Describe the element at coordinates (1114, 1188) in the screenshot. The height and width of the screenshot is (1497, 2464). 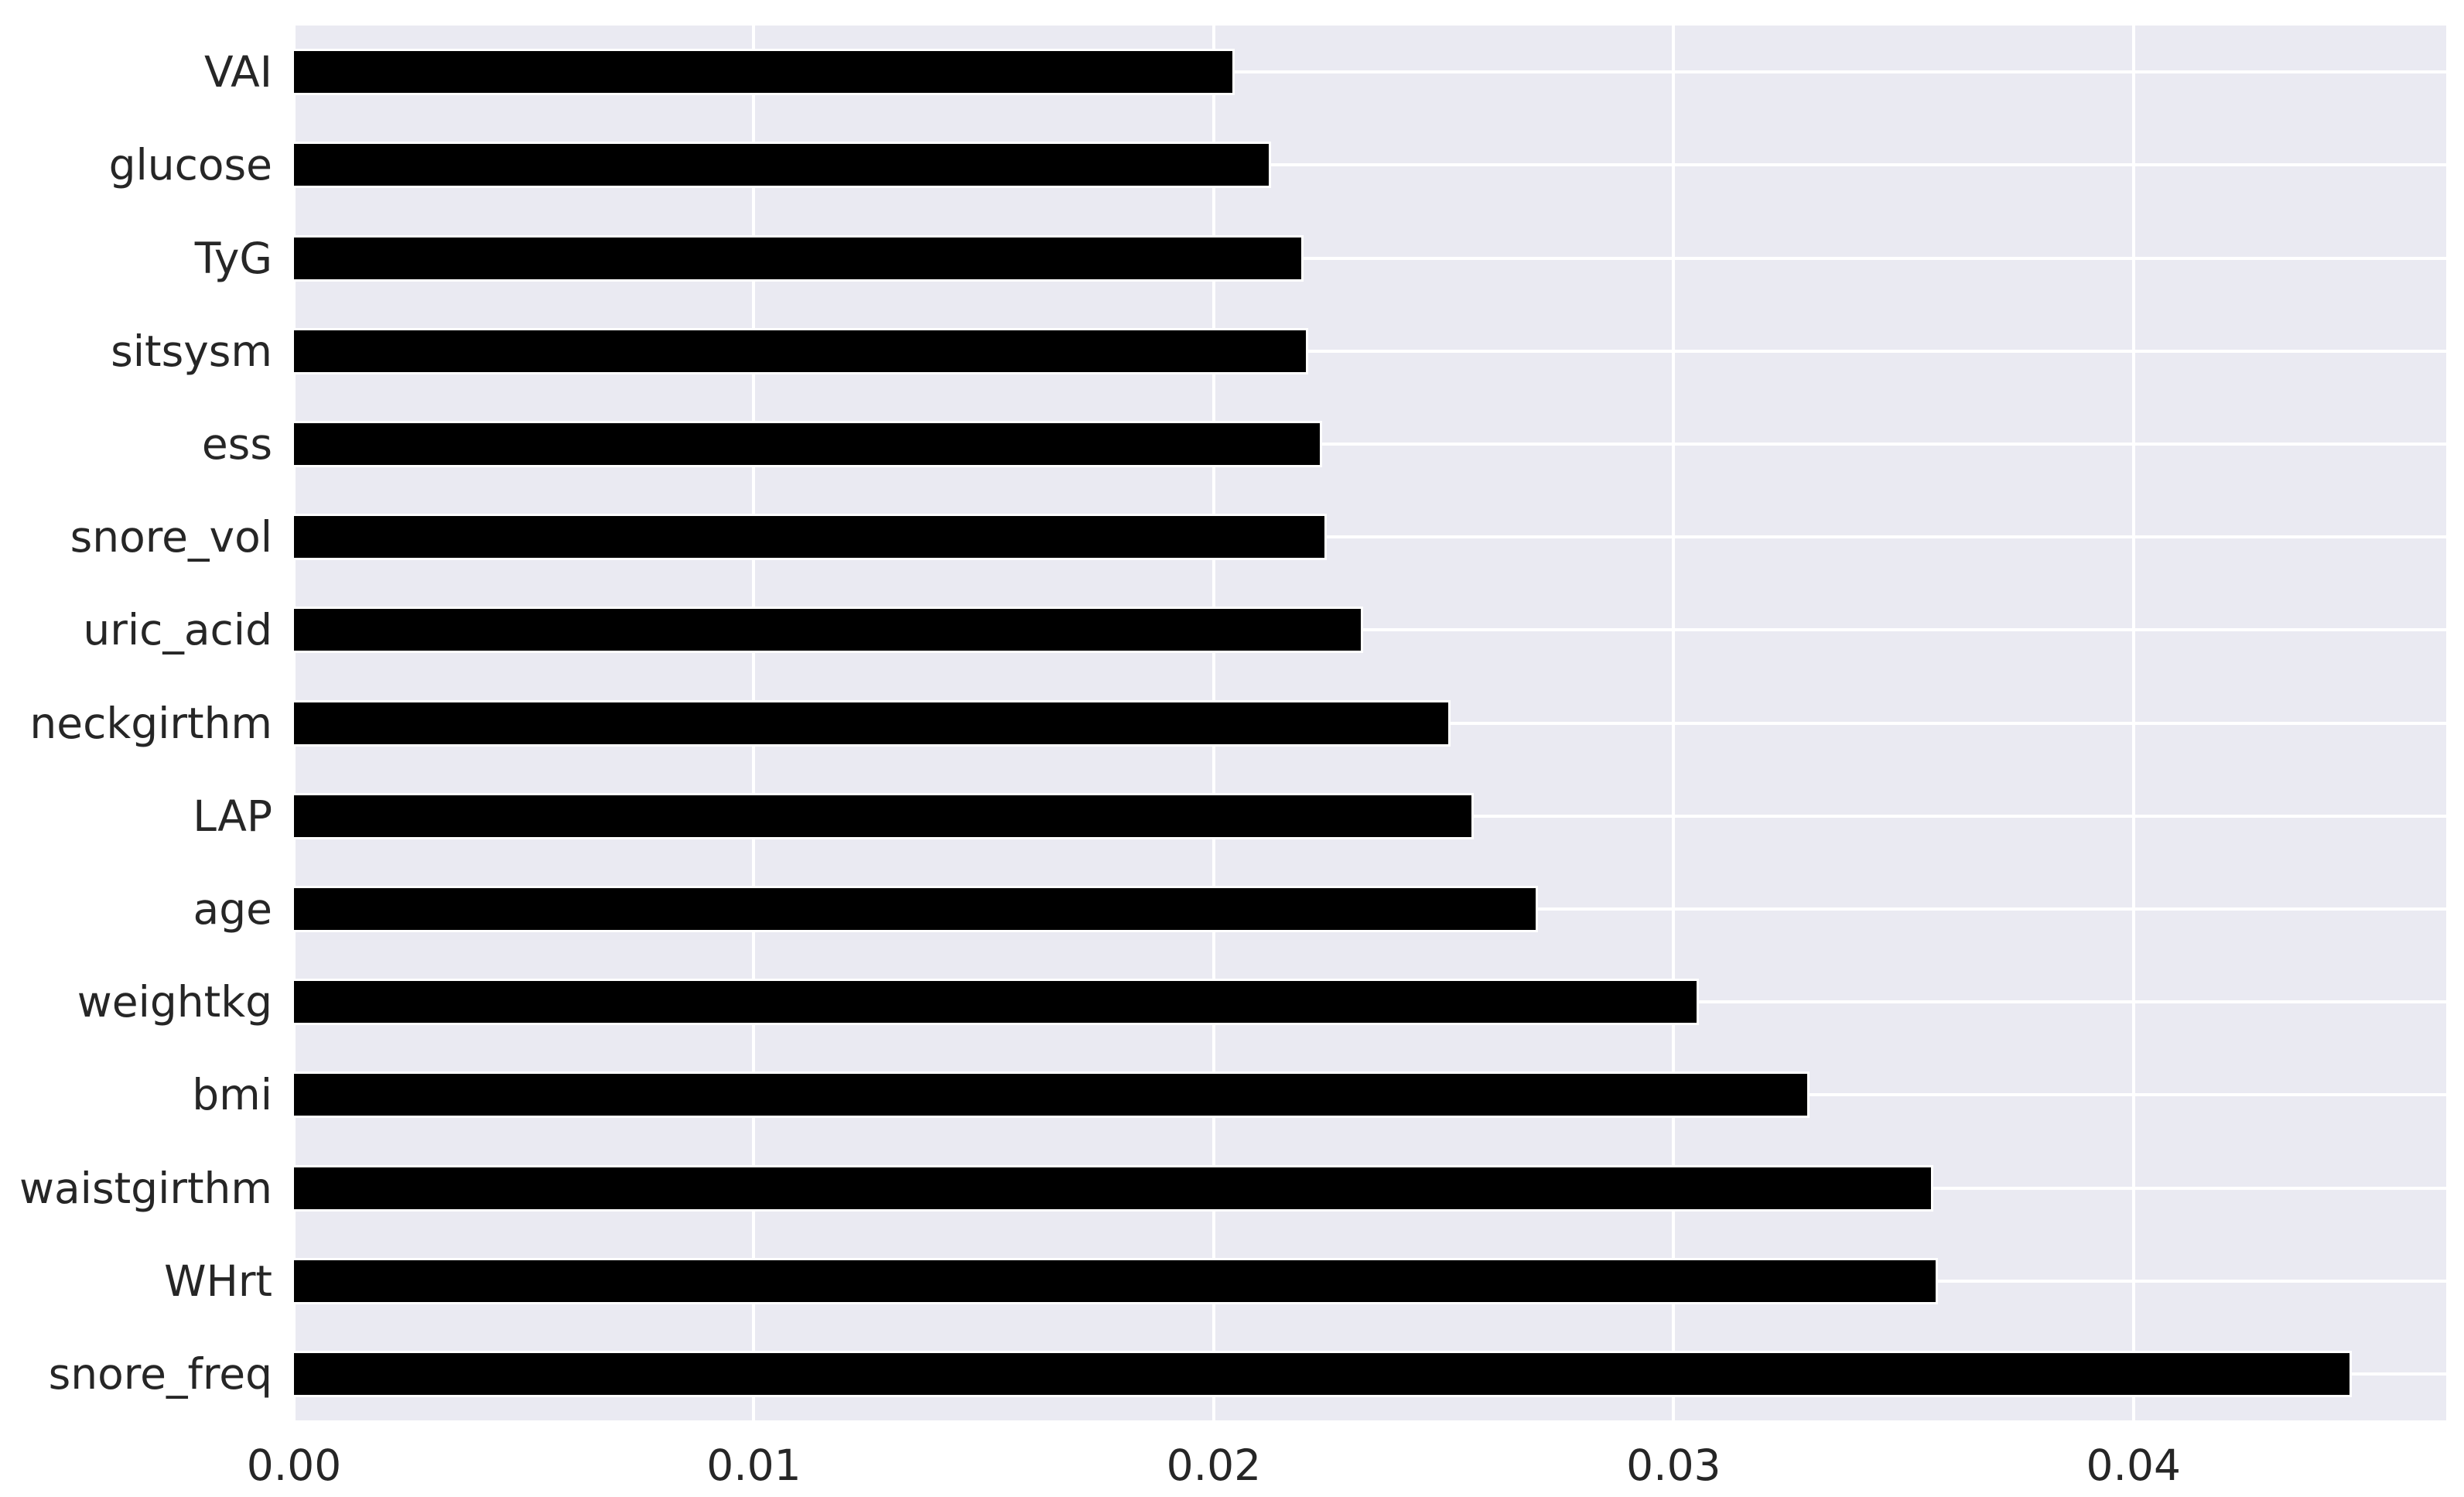
I see `bar-waistgirthm` at that location.